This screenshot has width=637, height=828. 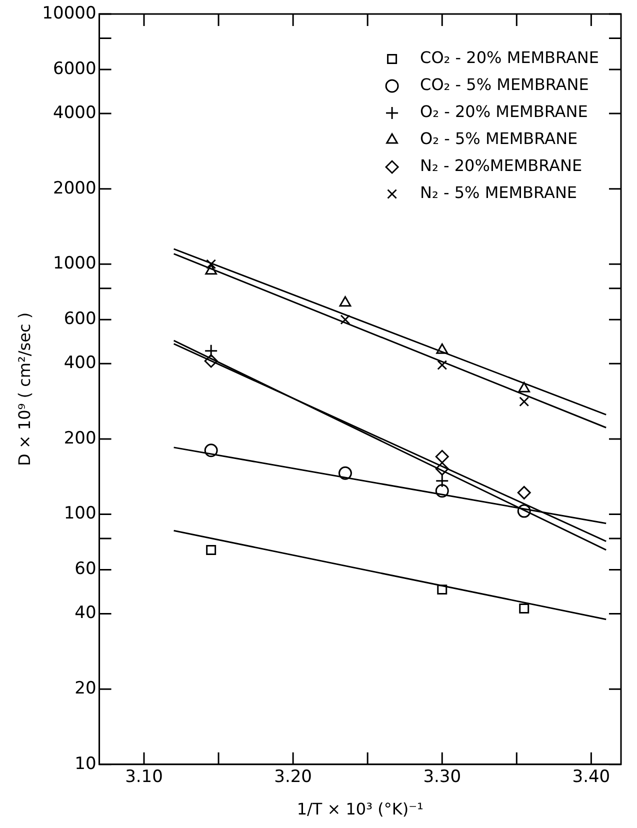 I want to click on y-axis-title: D × 10⁹ ( cm²/sec ), so click(x=24, y=389).